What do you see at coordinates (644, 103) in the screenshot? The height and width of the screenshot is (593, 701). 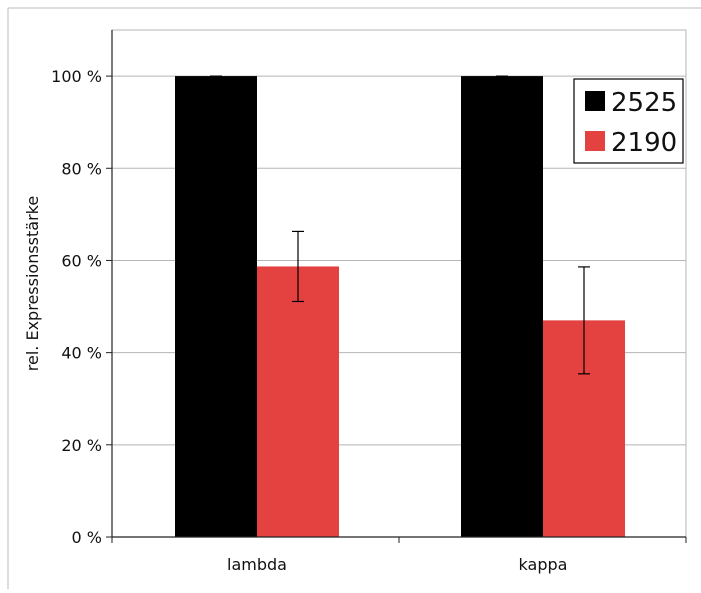 I see `legend-label: 2525` at bounding box center [644, 103].